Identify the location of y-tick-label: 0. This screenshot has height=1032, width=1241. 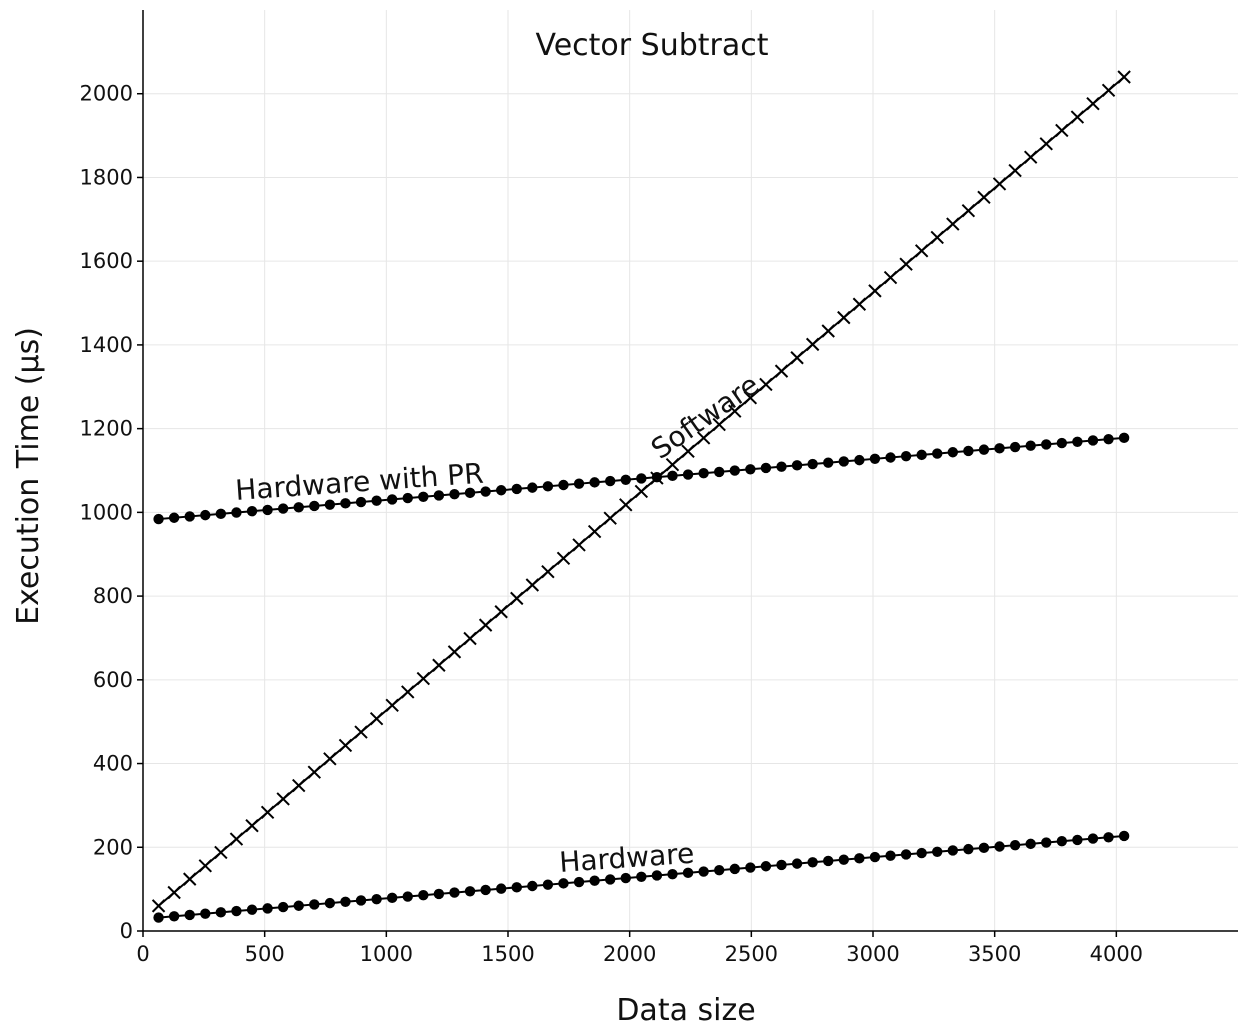
(126, 931).